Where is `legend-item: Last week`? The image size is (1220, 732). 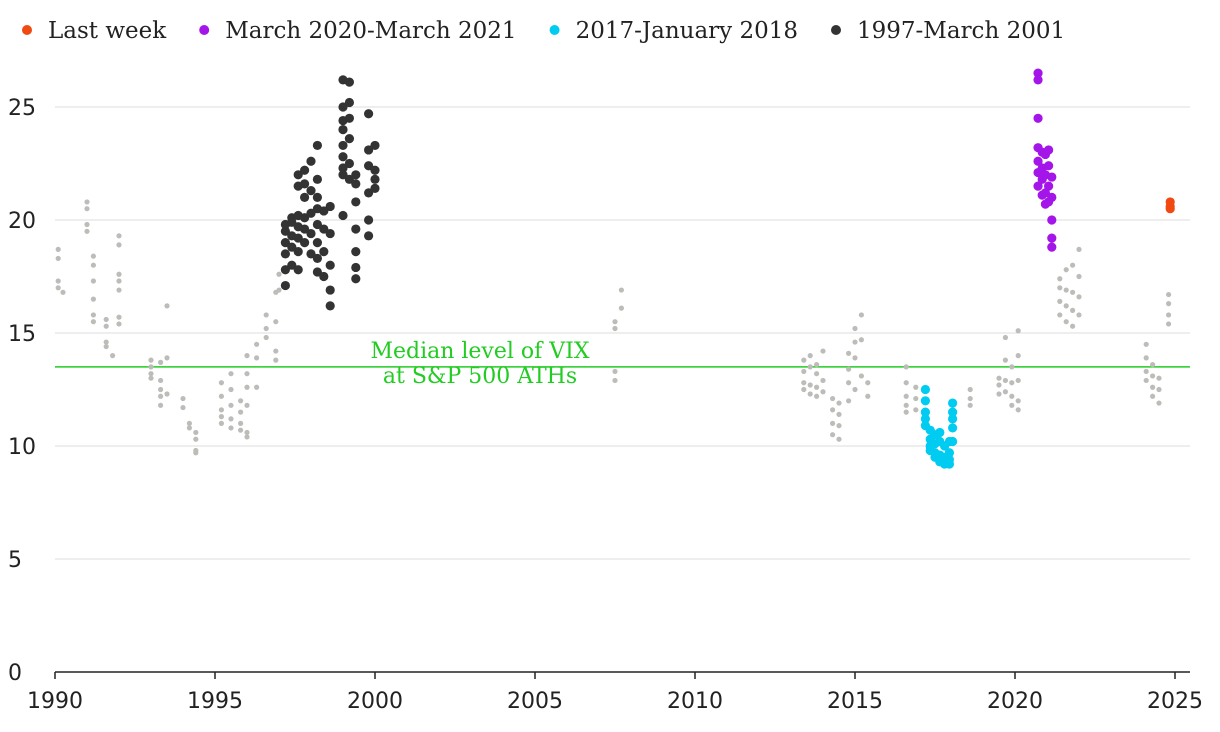
legend-item: Last week is located at coordinates (94, 31).